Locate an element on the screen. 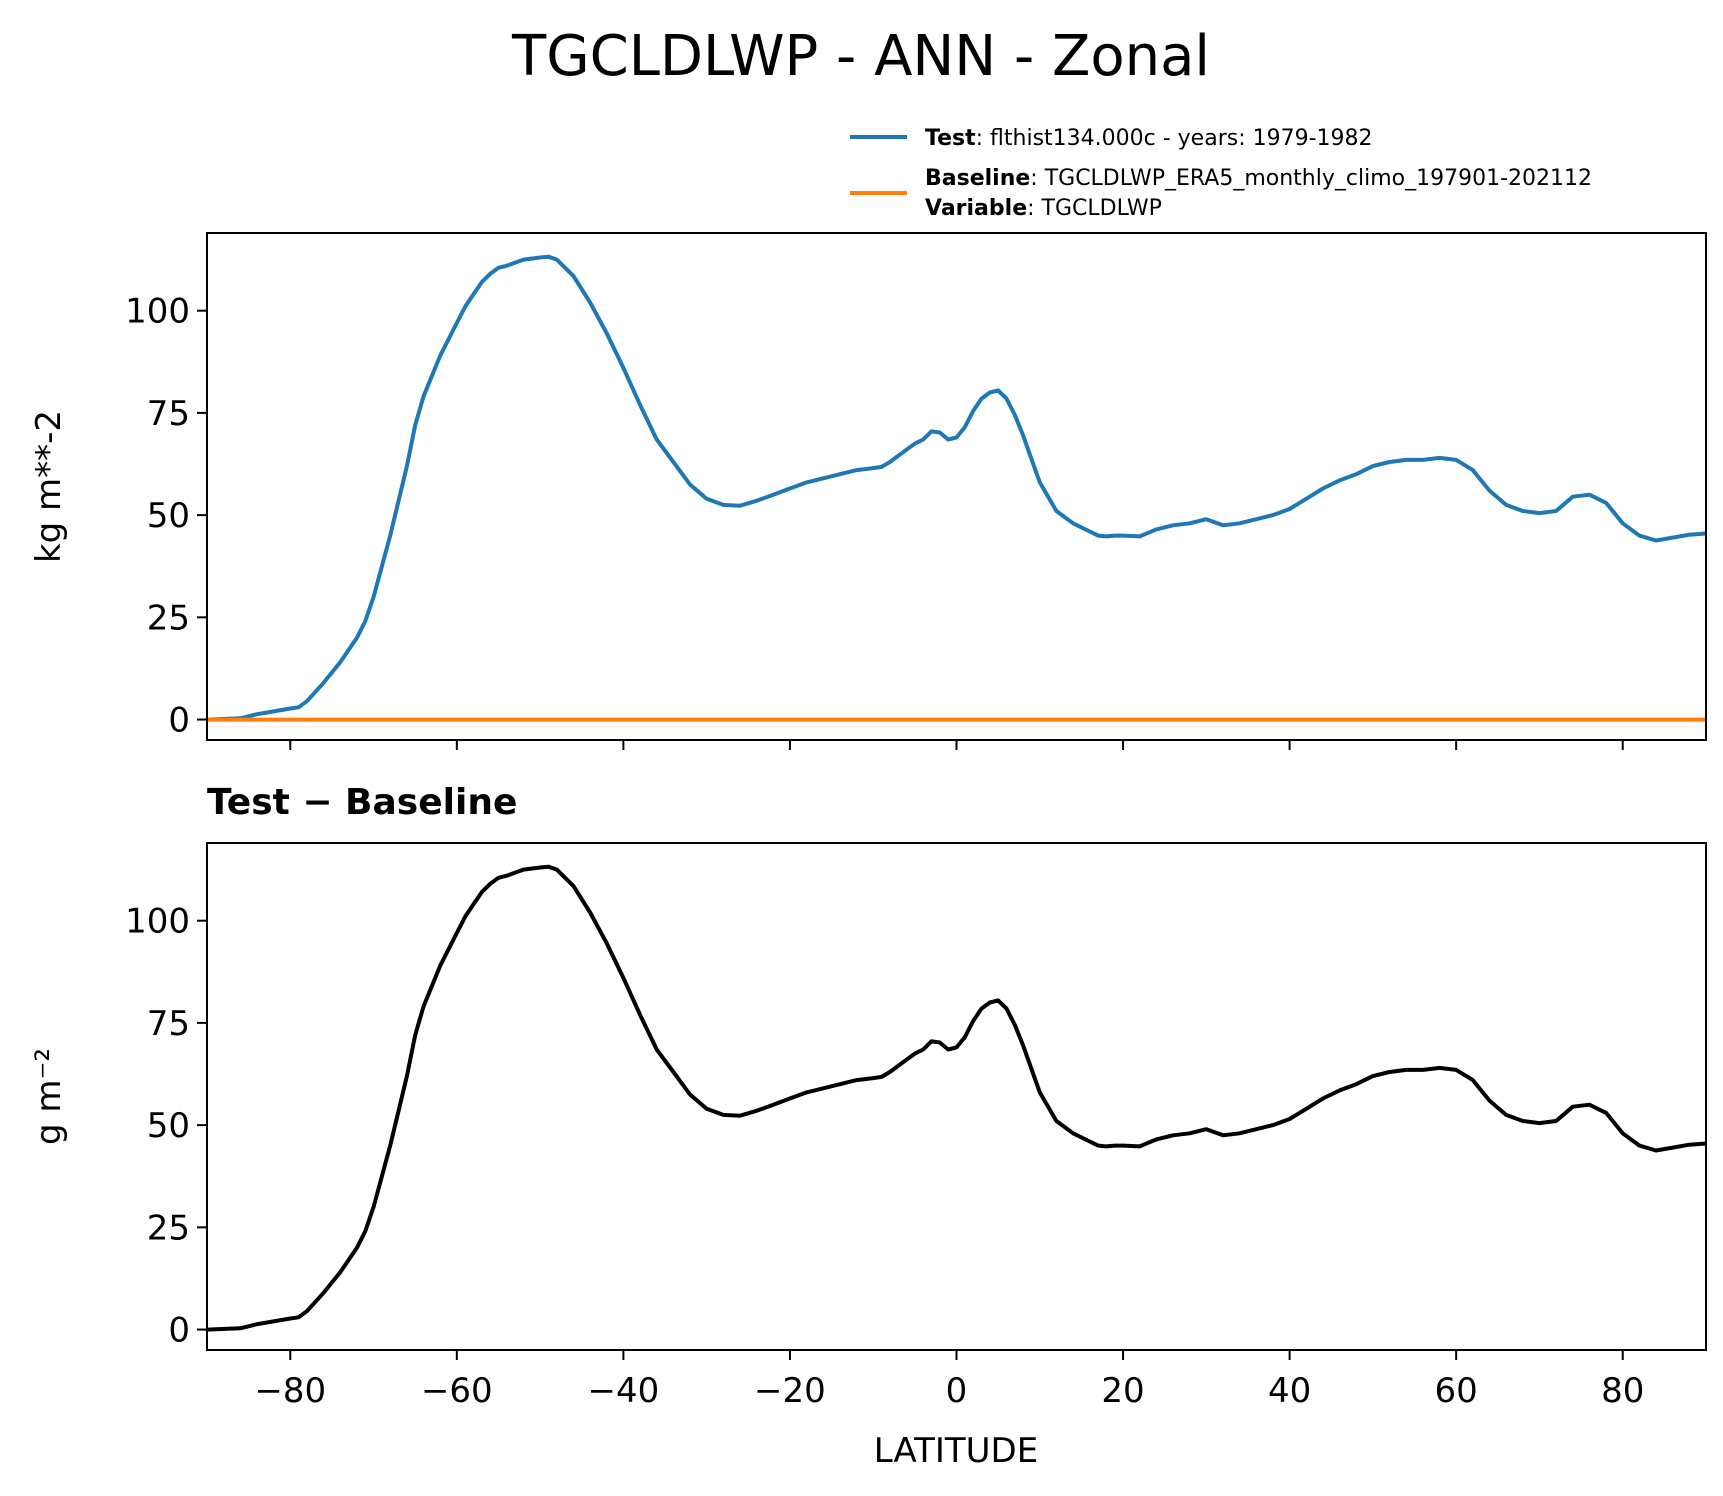 This screenshot has height=1496, width=1723. x-tick-label: −20 is located at coordinates (790, 1391).